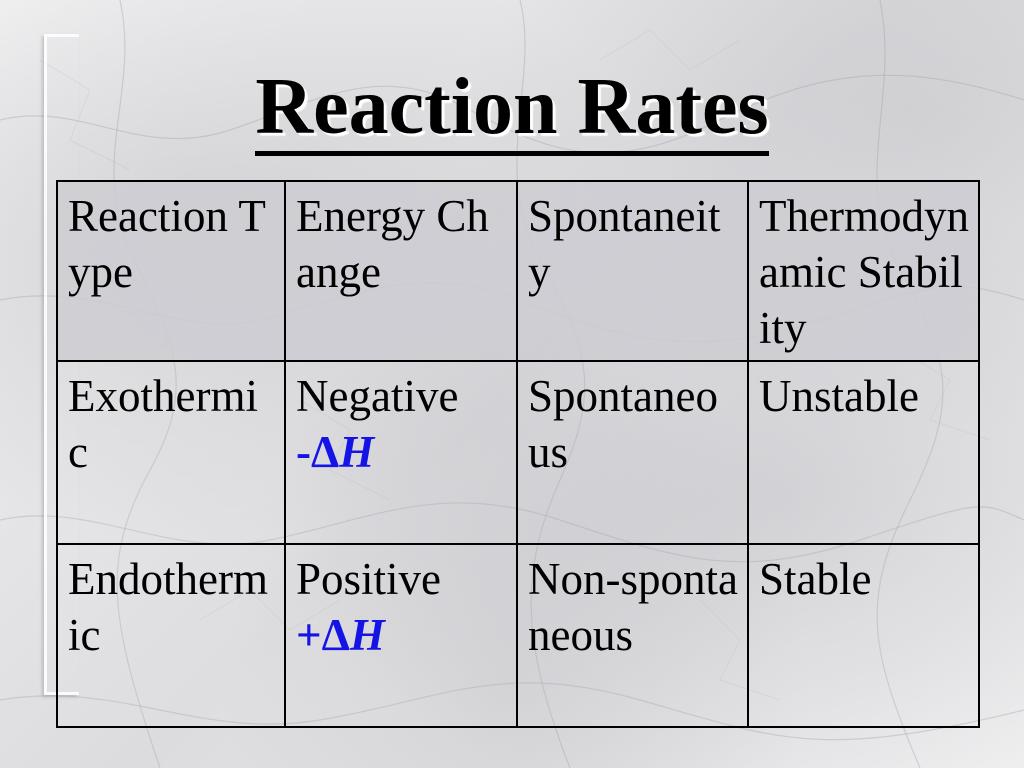  What do you see at coordinates (632, 452) in the screenshot?
I see `cell-spontaneity: Spontaneous` at bounding box center [632, 452].